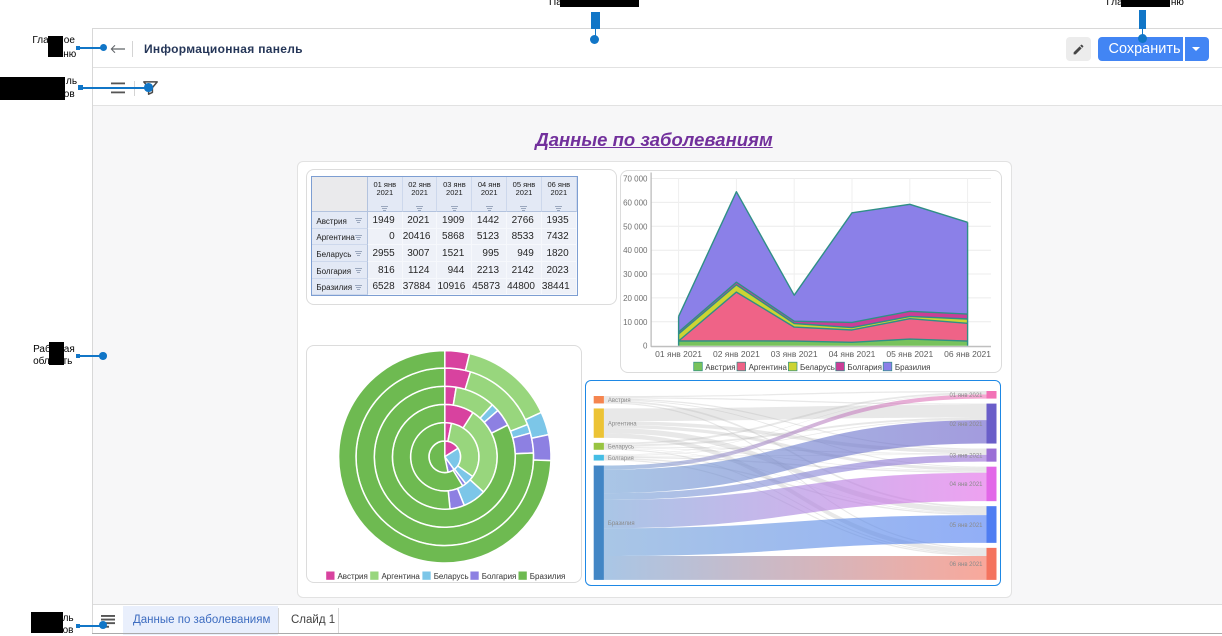 The width and height of the screenshot is (1222, 636). I want to click on svg-text: 60 000, so click(635, 202).